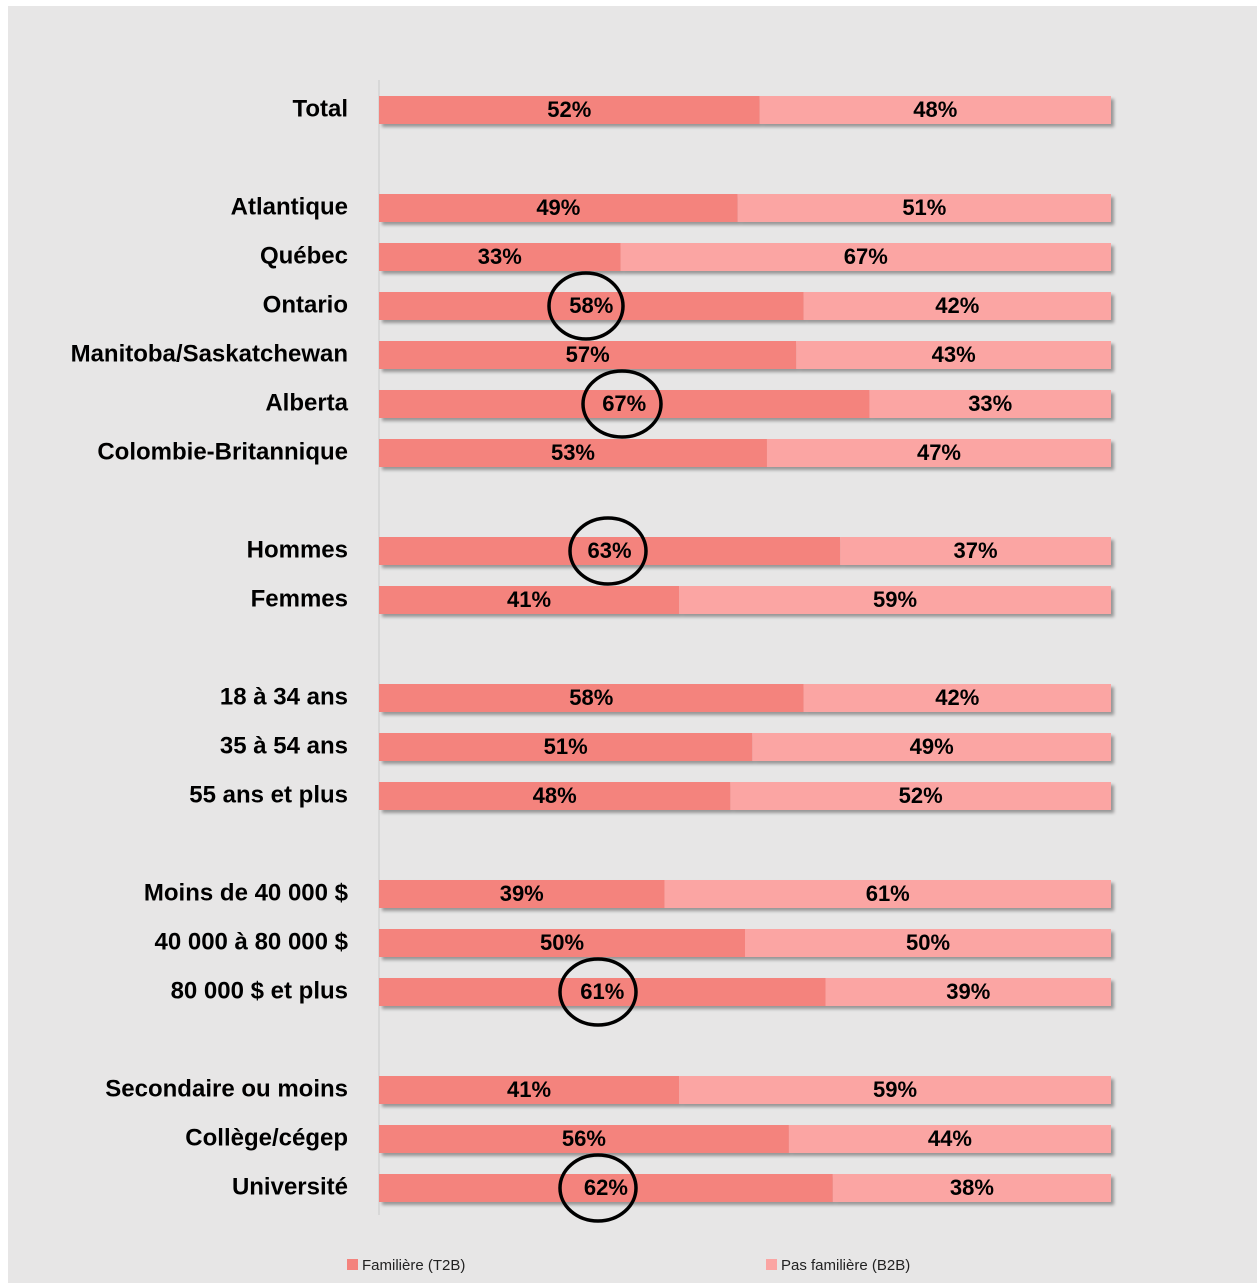  I want to click on category-label: 40 000 à 80 000 $, so click(251, 941).